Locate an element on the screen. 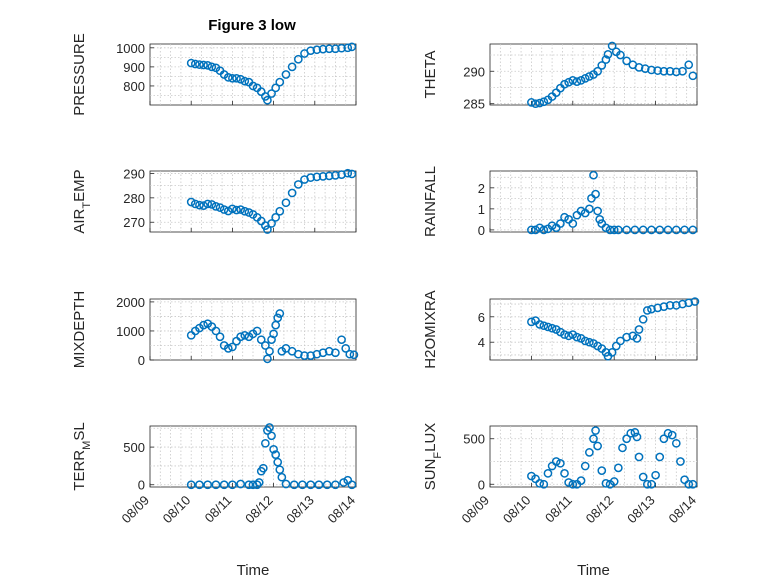  panel-3-ylabel: AIRTEMP is located at coordinates (82, 201).